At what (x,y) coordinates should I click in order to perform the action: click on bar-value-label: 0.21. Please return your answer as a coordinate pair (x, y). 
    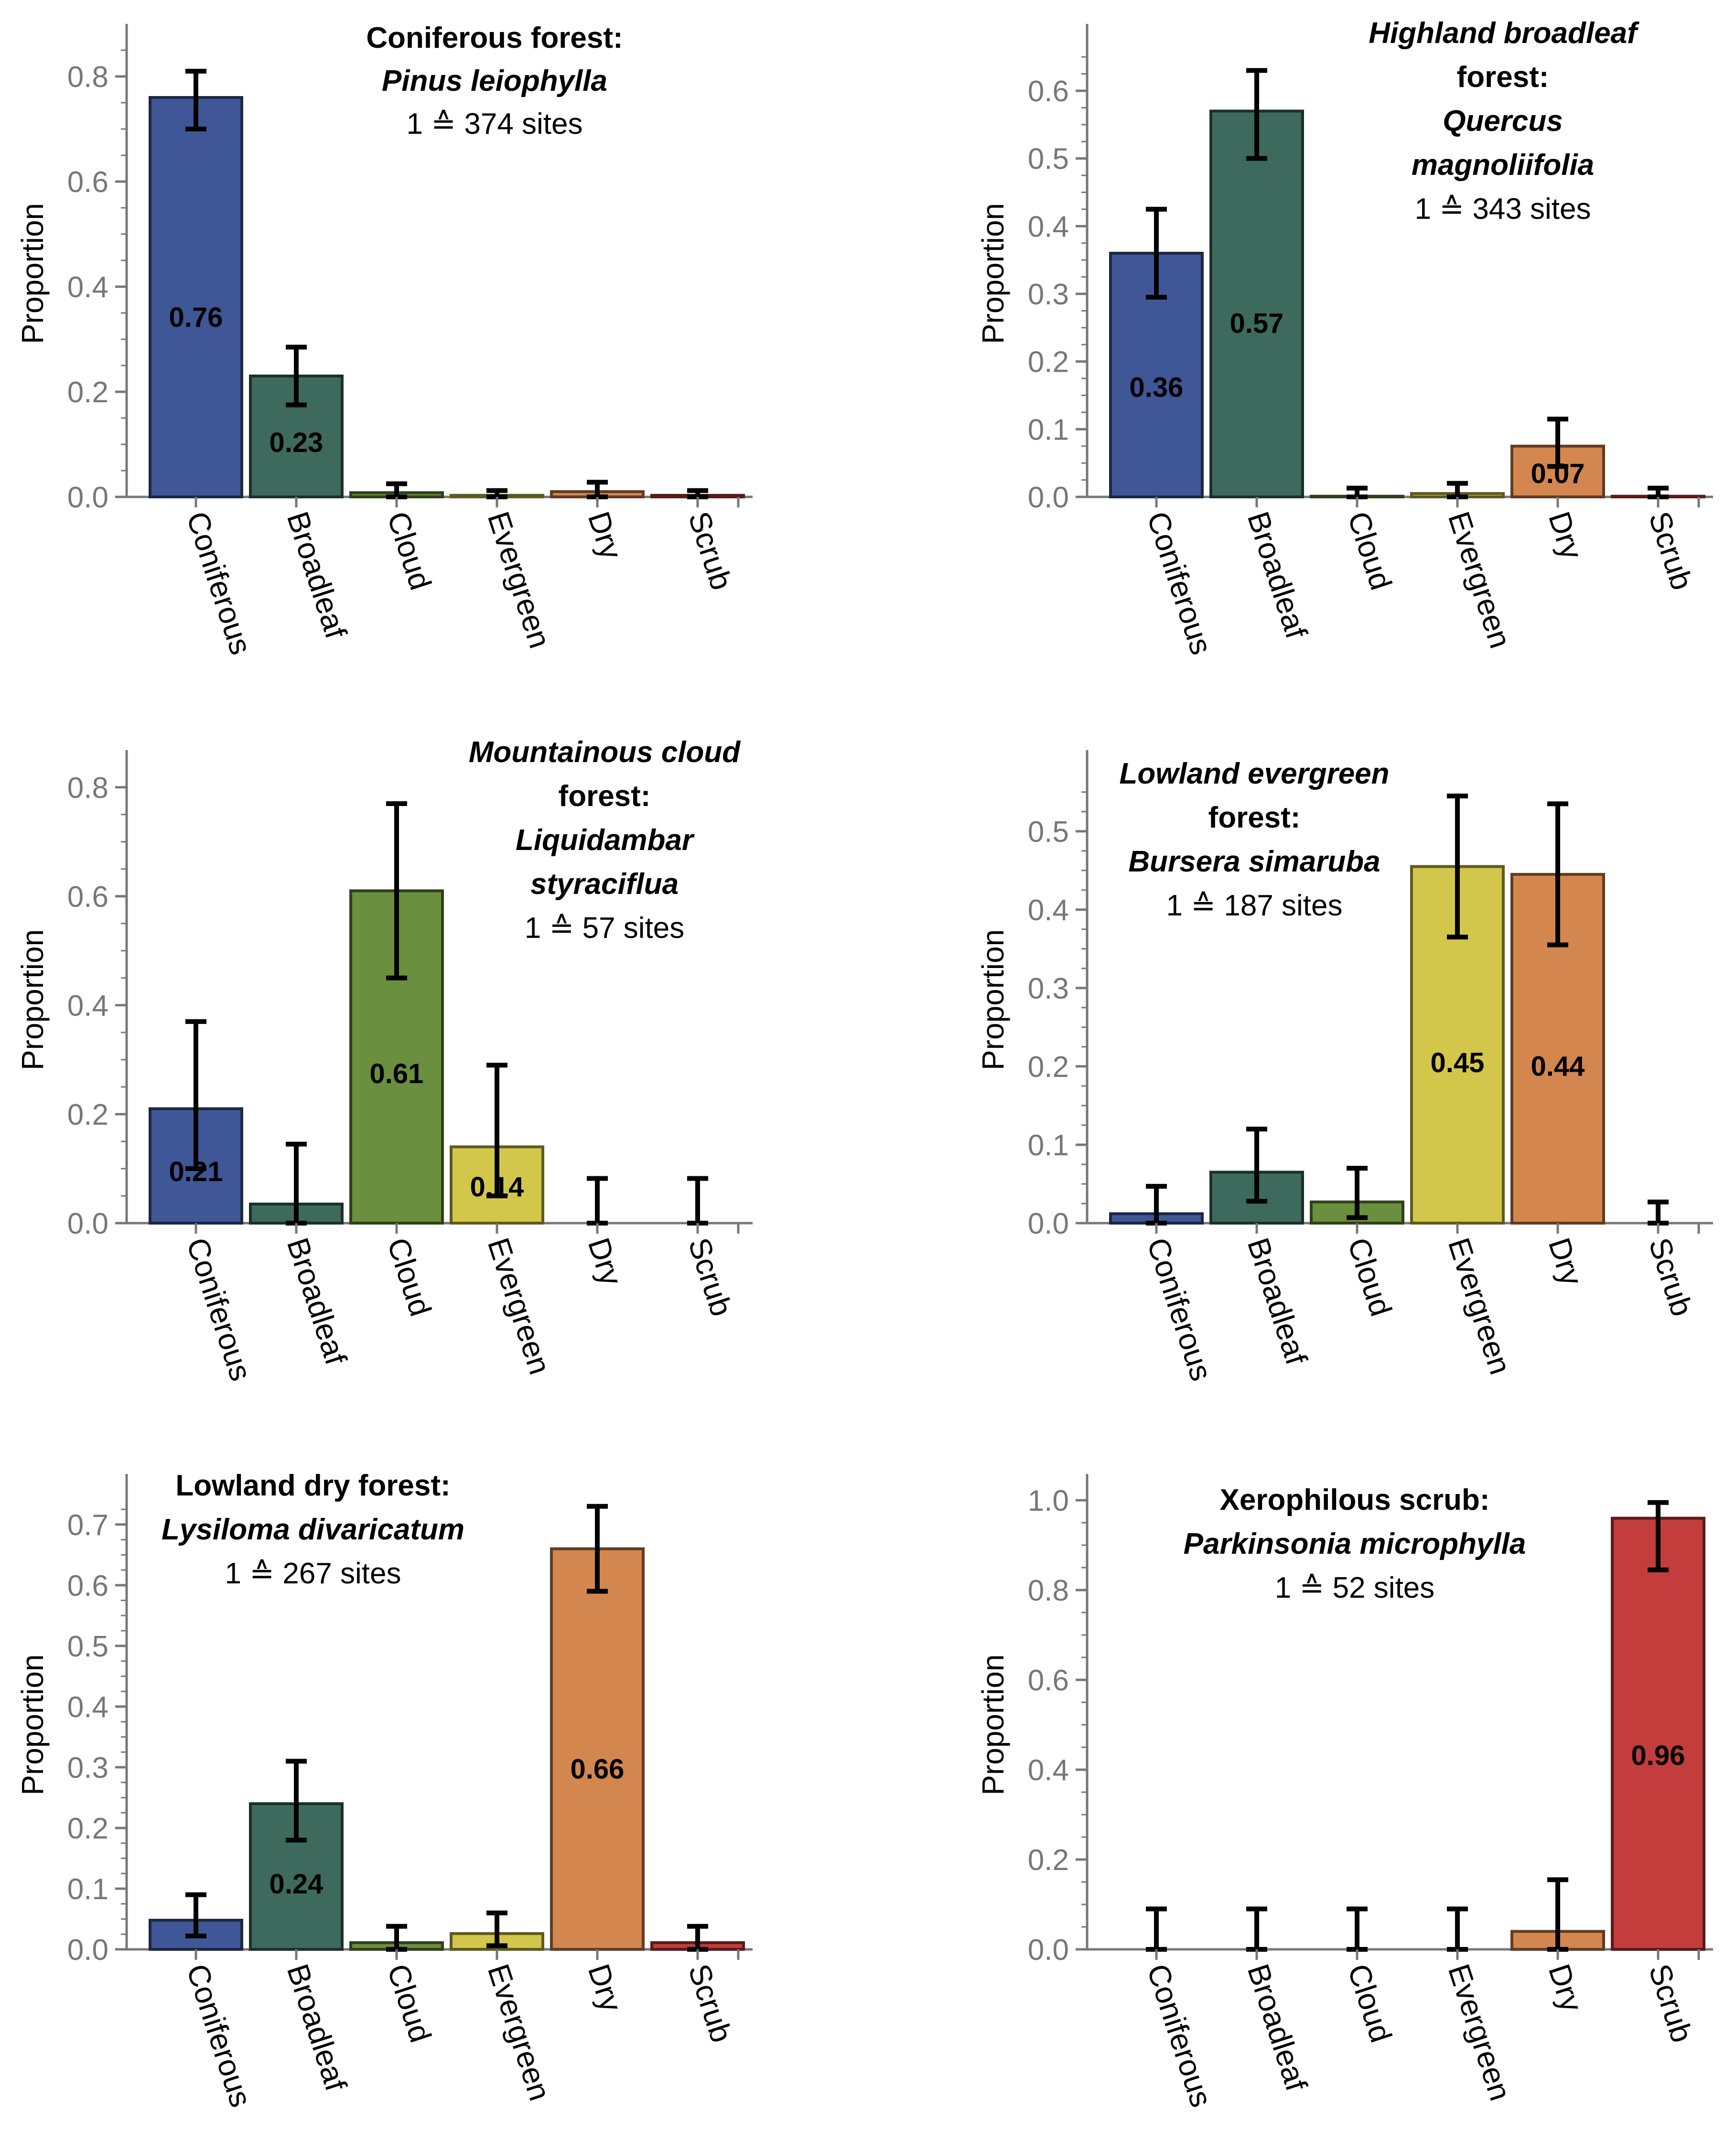
    Looking at the image, I should click on (196, 1171).